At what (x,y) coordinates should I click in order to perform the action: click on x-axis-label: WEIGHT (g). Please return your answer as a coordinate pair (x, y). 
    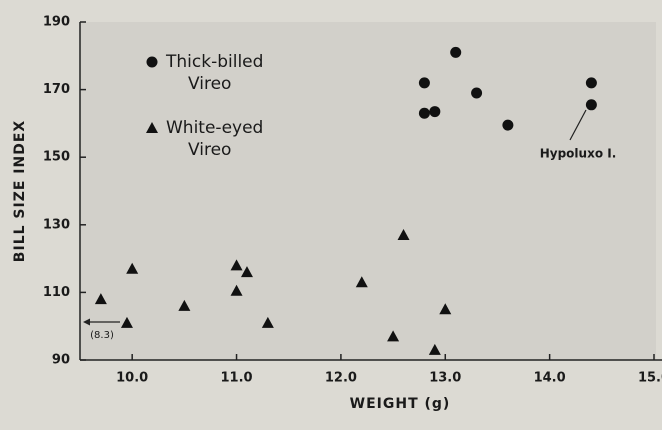
    Looking at the image, I should click on (400, 404).